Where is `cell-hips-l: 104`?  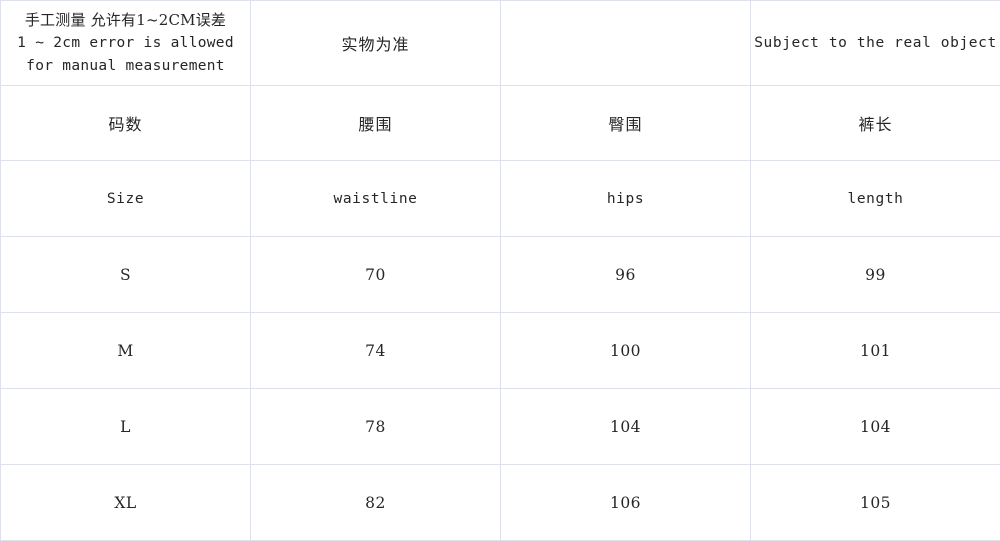 cell-hips-l: 104 is located at coordinates (626, 427).